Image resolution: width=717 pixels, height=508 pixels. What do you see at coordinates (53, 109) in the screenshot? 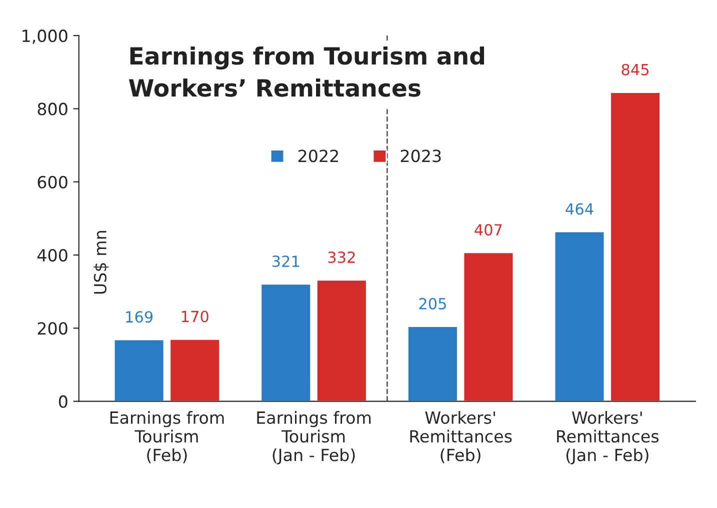
I see `y-tick-label: 800` at bounding box center [53, 109].